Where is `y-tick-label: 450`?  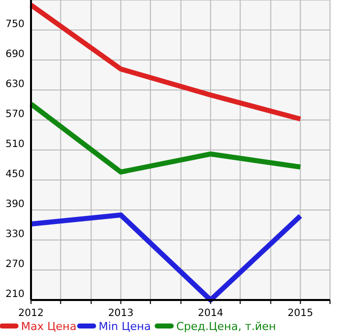
y-tick-label: 450 is located at coordinates (15, 174).